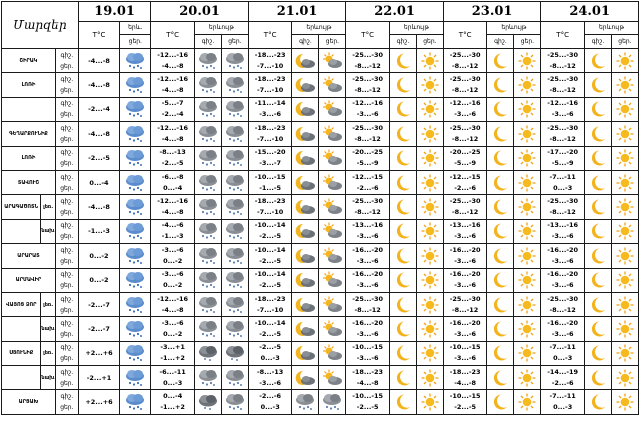 The width and height of the screenshot is (640, 429). What do you see at coordinates (28, 60) in the screenshot?
I see `region-name: ՇԻՐԱԿ` at bounding box center [28, 60].